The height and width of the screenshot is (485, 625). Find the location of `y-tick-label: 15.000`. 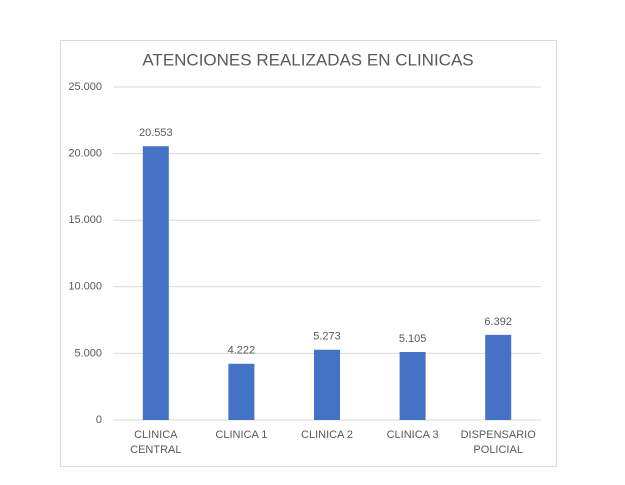

y-tick-label: 15.000 is located at coordinates (85, 220).